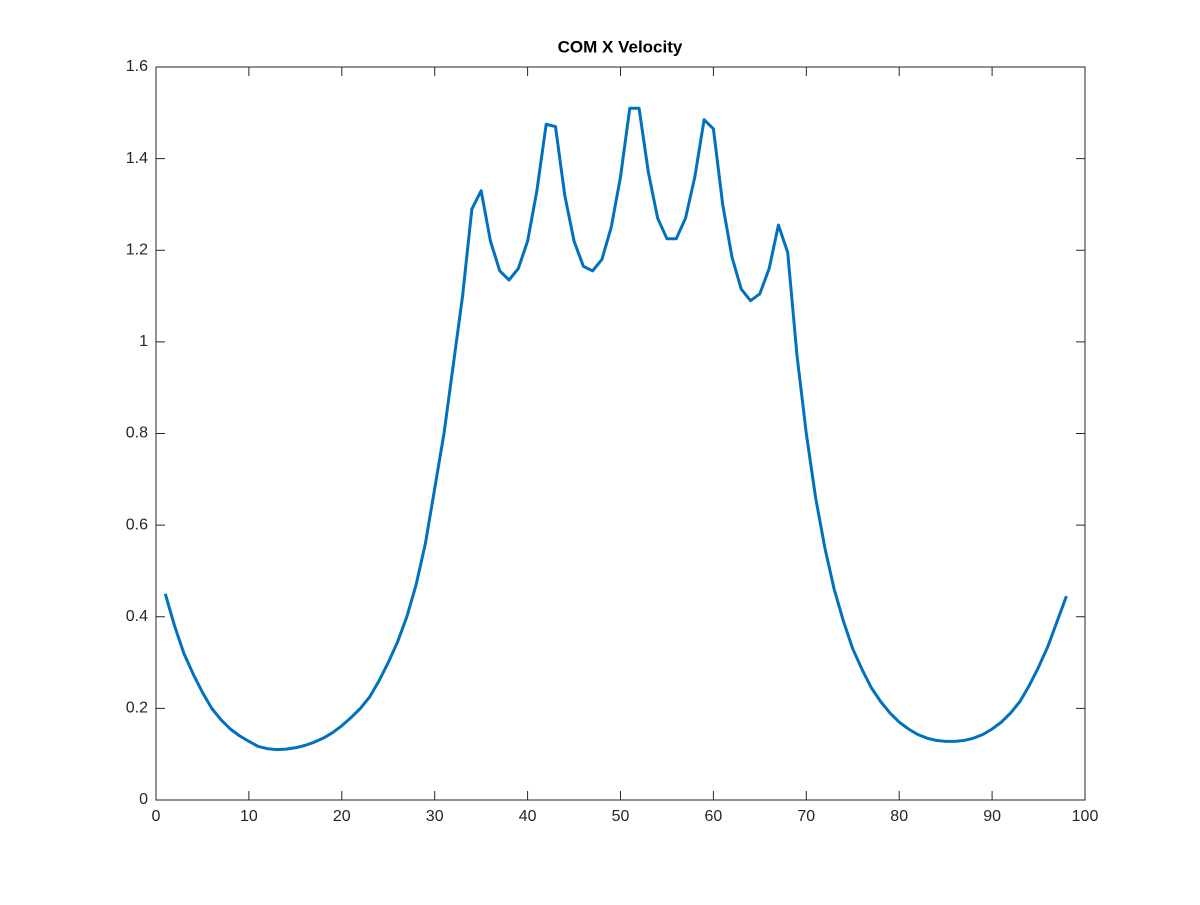 The height and width of the screenshot is (905, 1200). I want to click on x-tick-label: 40, so click(528, 816).